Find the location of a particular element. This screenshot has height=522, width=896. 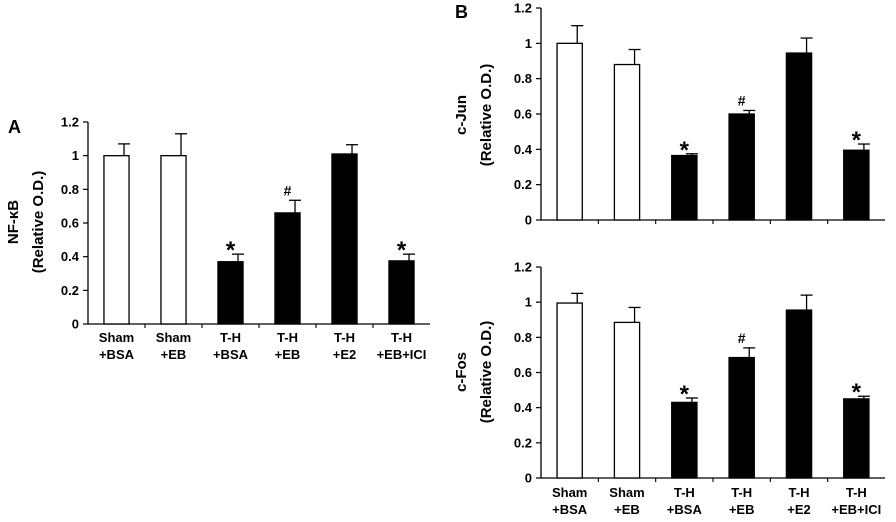

panel-label-b: B is located at coordinates (461, 12).